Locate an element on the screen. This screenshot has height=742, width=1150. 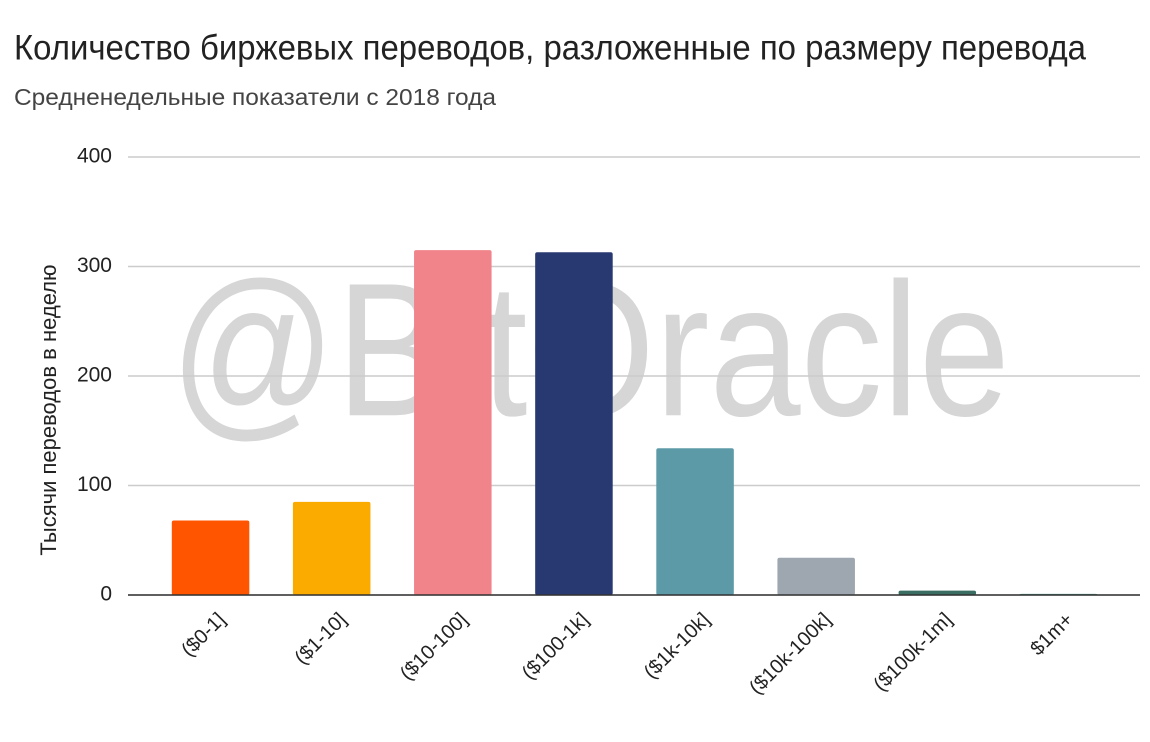
x-tick-label: ($100k-1m] is located at coordinates (912, 652).